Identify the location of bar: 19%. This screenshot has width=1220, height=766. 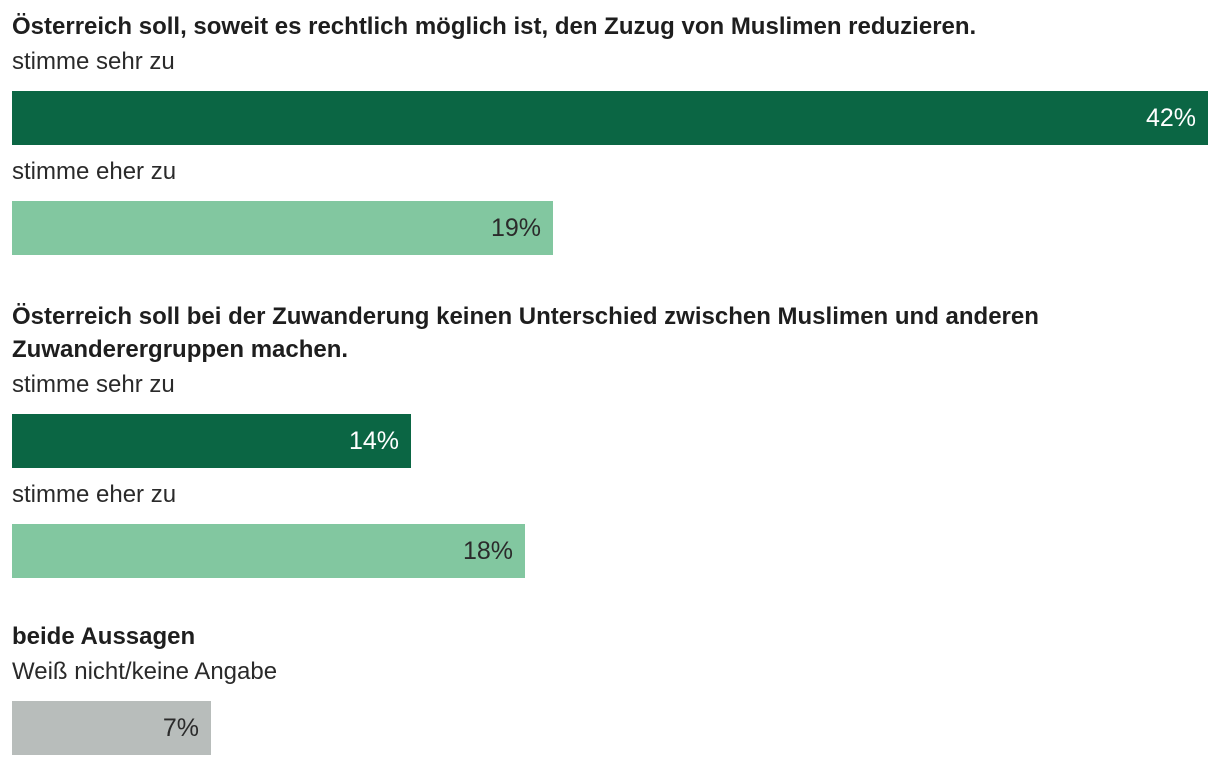
(282, 228).